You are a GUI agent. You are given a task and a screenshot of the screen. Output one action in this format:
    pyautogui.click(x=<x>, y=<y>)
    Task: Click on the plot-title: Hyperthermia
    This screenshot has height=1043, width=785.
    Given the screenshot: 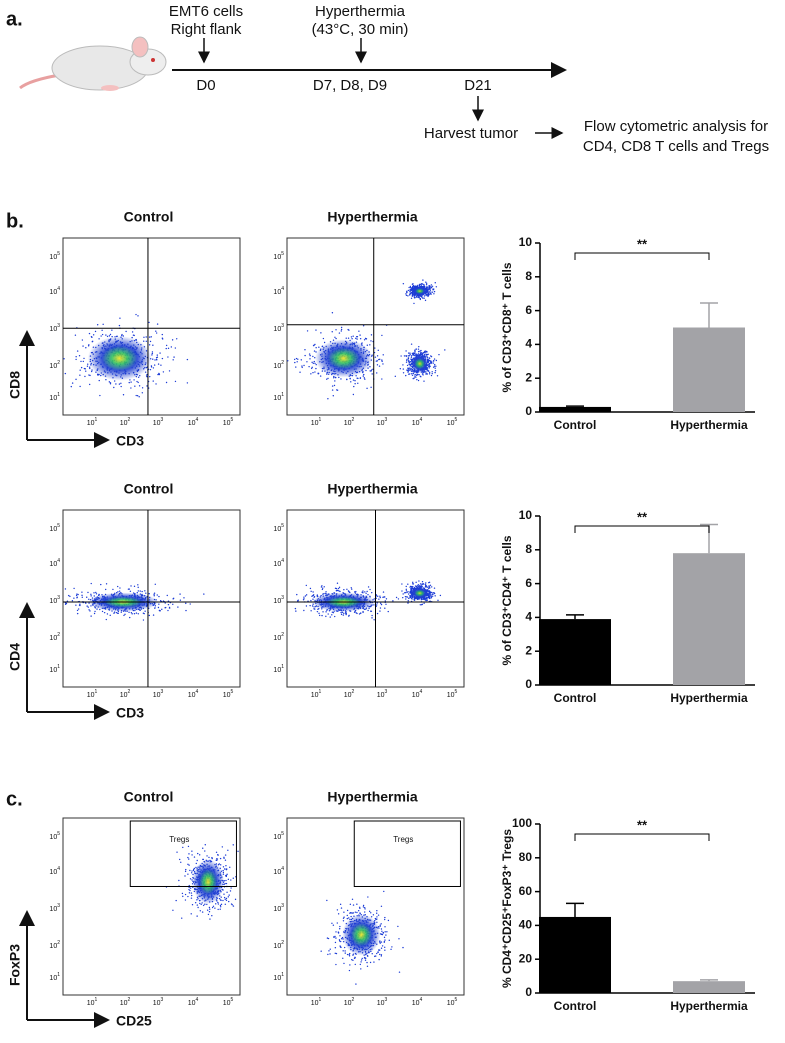 What is the action you would take?
    pyautogui.click(x=372, y=217)
    